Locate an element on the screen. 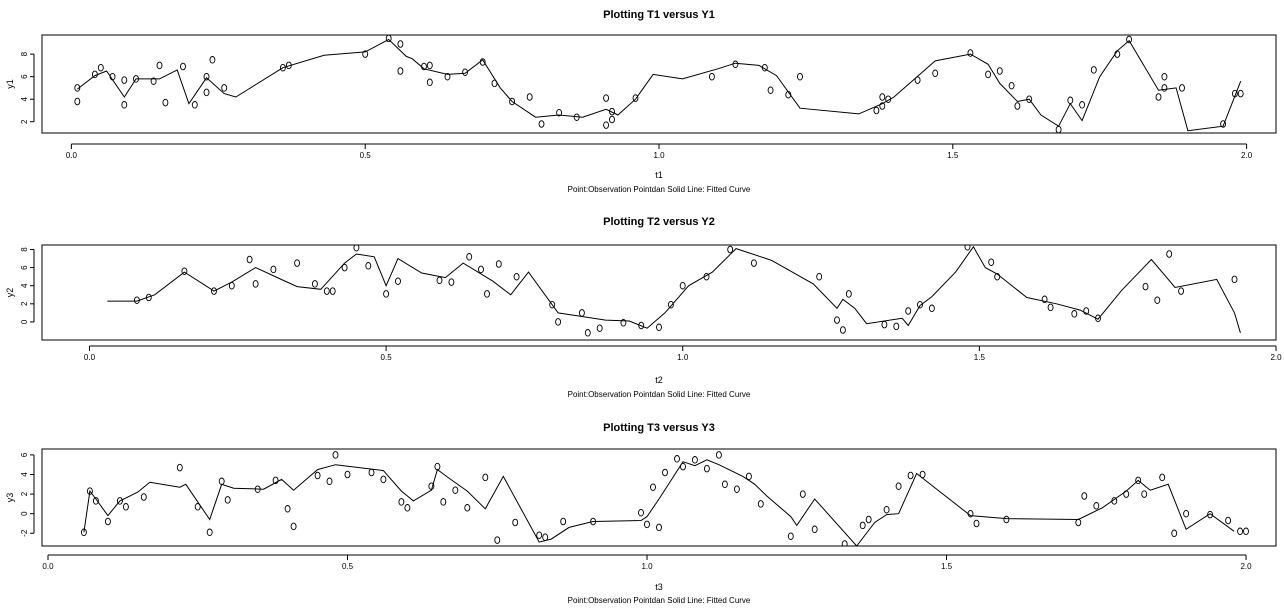 Image resolution: width=1284 pixels, height=612 pixels. chart-title: Plotting T1 versus Y1 is located at coordinates (659, 15).